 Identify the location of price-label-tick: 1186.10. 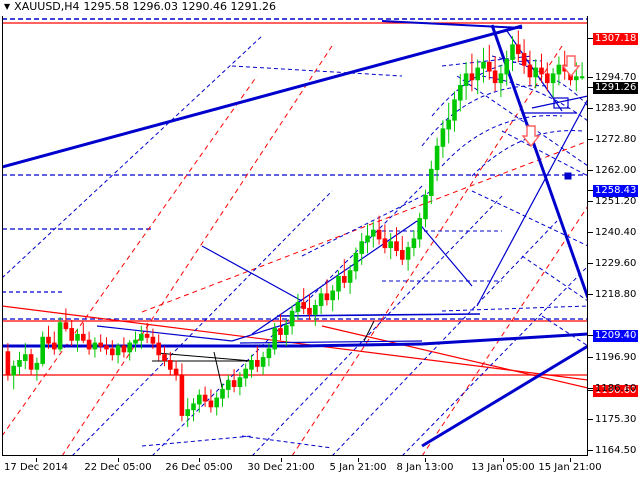
(616, 388).